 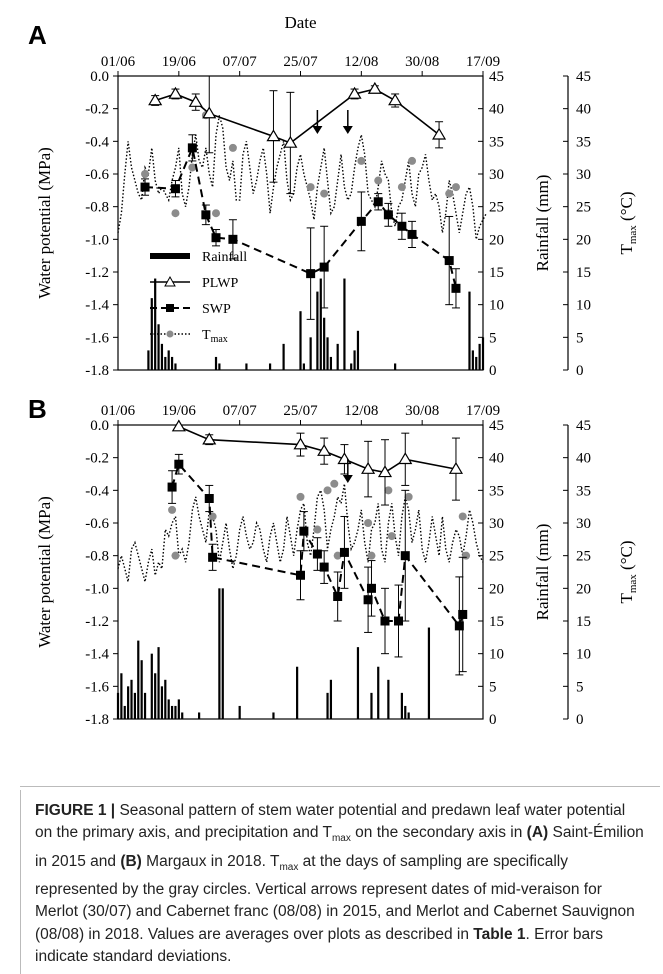 What do you see at coordinates (583, 240) in the screenshot?
I see `y3-tick-label: 20` at bounding box center [583, 240].